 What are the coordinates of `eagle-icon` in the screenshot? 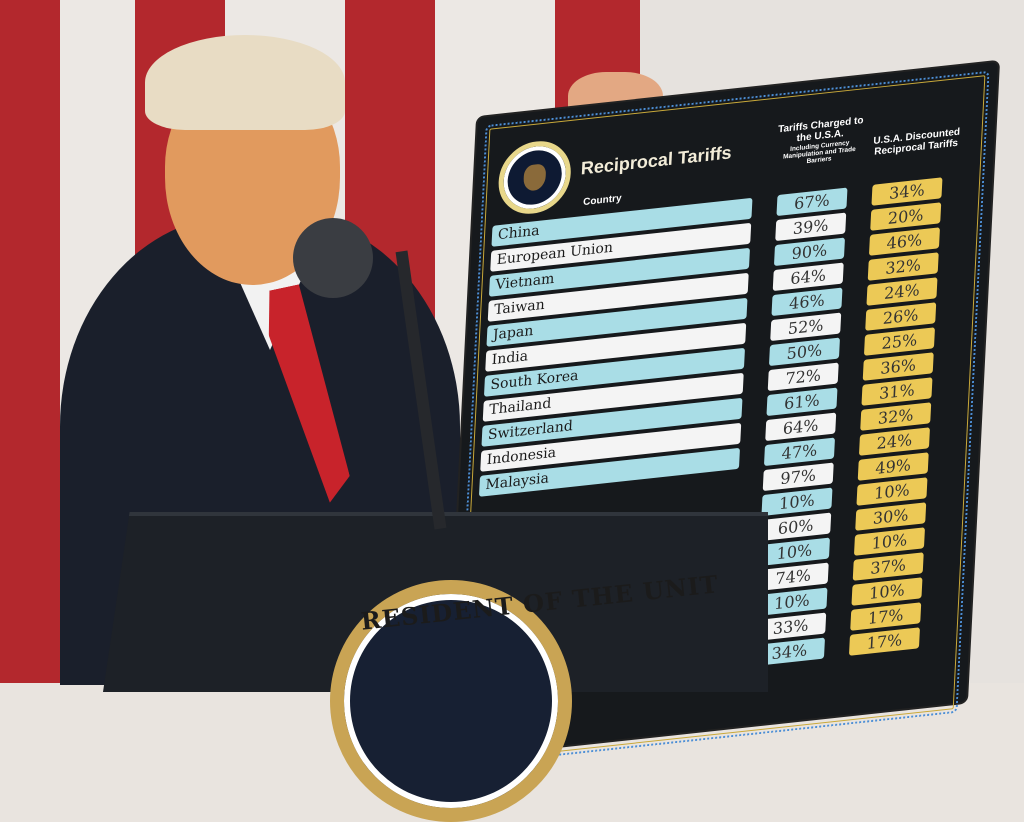 It's located at (535, 177).